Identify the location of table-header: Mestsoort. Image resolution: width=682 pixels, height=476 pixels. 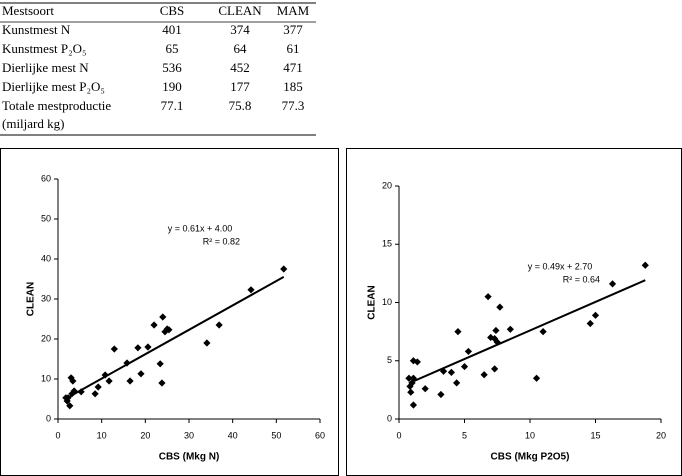
(28, 10).